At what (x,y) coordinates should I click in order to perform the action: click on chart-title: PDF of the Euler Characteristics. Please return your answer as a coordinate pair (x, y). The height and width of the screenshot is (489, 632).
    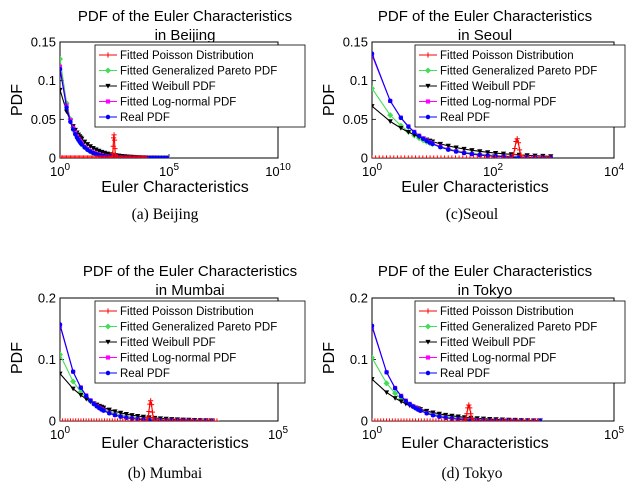
    Looking at the image, I should click on (485, 16).